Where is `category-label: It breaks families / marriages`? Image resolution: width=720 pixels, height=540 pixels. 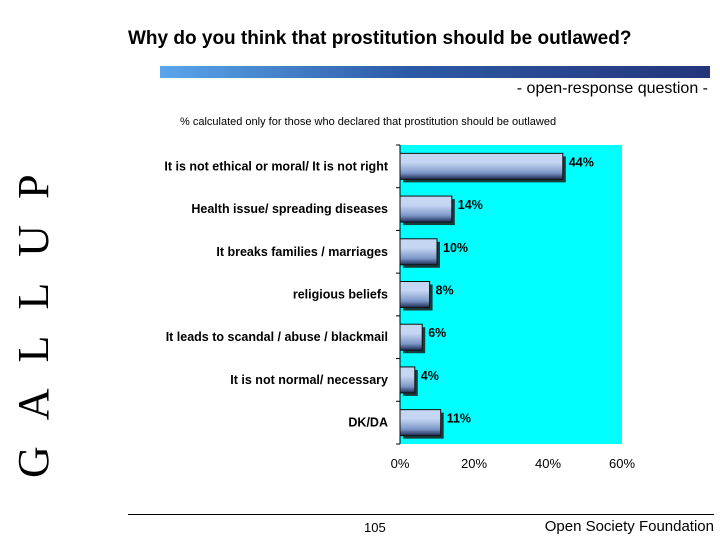
category-label: It breaks families / marriages is located at coordinates (302, 252).